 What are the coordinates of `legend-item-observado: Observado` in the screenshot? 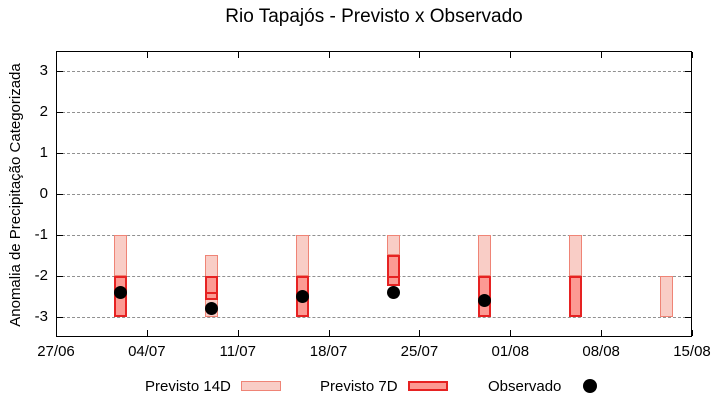 It's located at (543, 386).